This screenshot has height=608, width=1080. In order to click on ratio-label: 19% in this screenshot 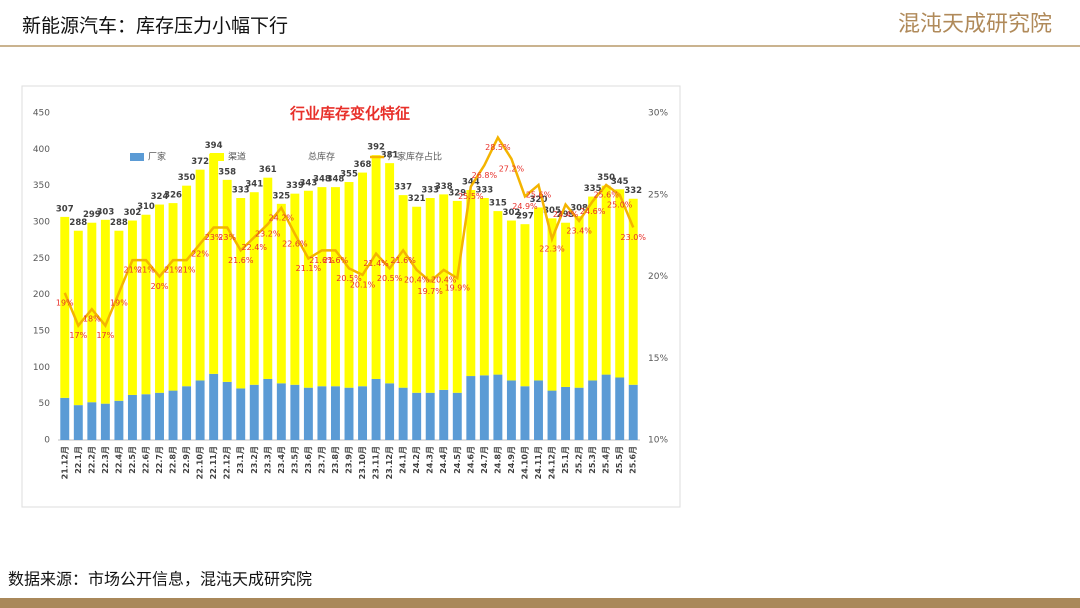, I will do `click(119, 302)`.